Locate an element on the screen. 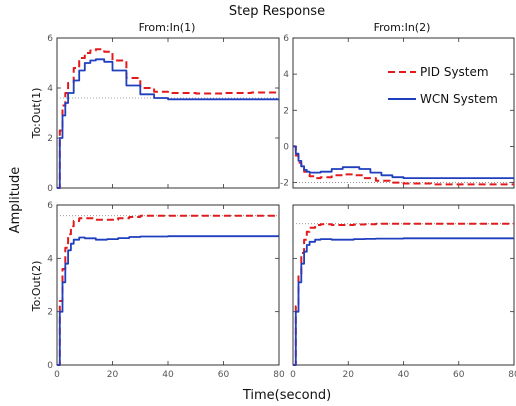  x-axis-label: Time(second) is located at coordinates (286, 395).